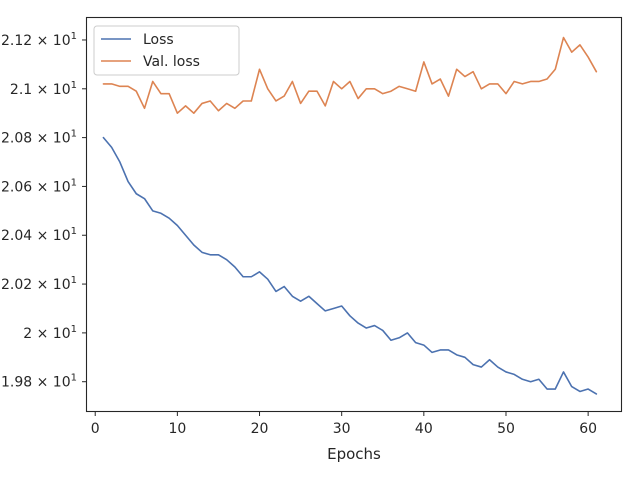  What do you see at coordinates (50, 333) in the screenshot?
I see `y-tick-label: 2 × 10¹` at bounding box center [50, 333].